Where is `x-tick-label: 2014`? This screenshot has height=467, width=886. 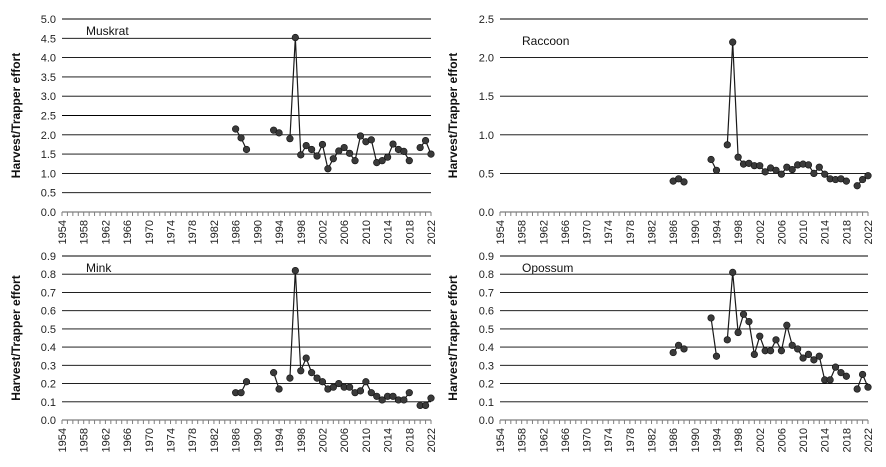
x-tick-label: 2014 is located at coordinates (389, 232).